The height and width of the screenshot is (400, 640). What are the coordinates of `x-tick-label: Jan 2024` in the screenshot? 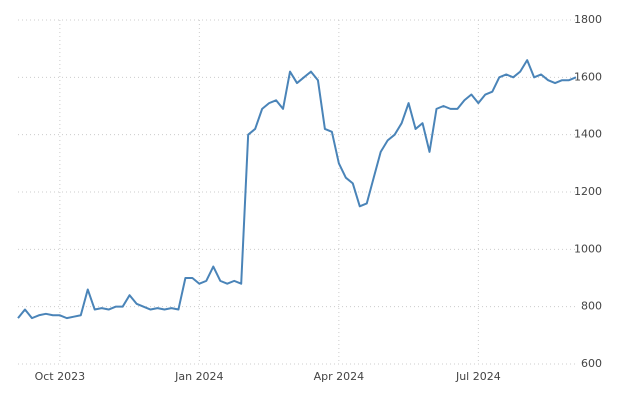 It's located at (198, 376).